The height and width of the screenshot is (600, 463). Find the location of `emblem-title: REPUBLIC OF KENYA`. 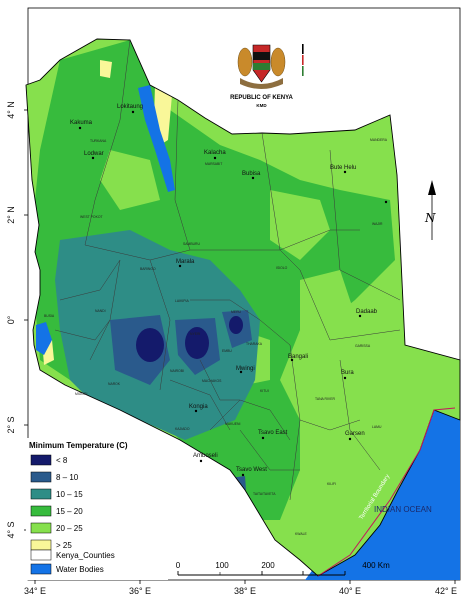

emblem-title: REPUBLIC OF KENYA is located at coordinates (261, 98).